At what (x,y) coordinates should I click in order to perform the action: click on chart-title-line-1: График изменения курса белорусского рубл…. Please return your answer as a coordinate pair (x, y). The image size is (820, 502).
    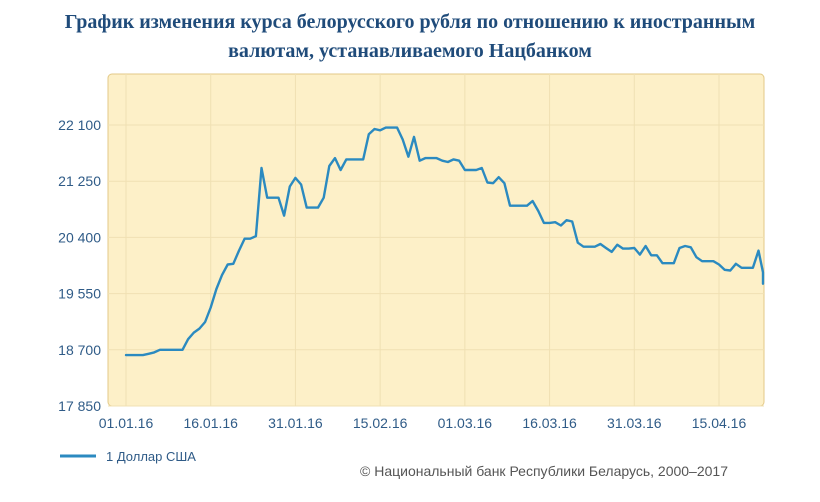
    Looking at the image, I should click on (410, 22).